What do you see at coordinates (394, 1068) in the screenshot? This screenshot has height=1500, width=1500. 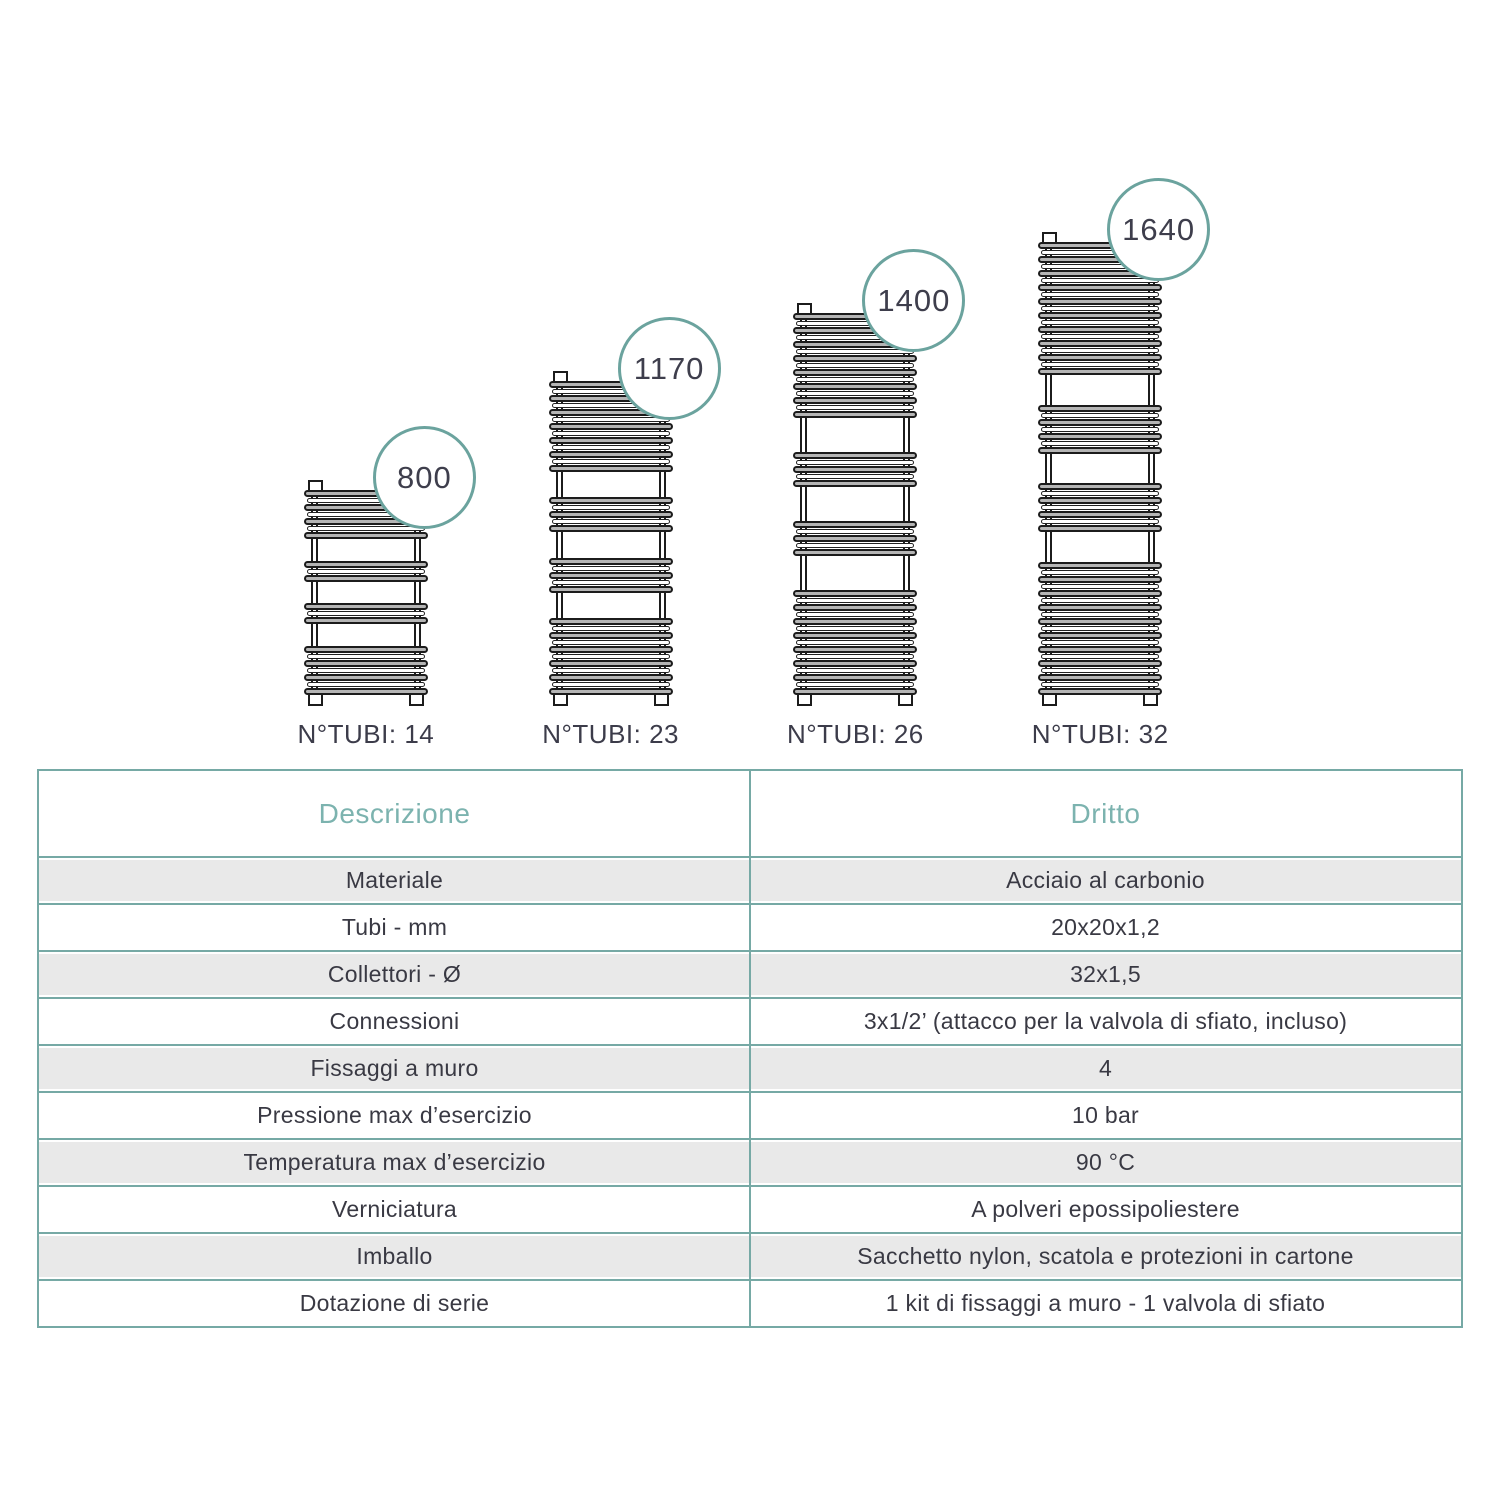 I see `spec-label: Fissaggi a muro` at bounding box center [394, 1068].